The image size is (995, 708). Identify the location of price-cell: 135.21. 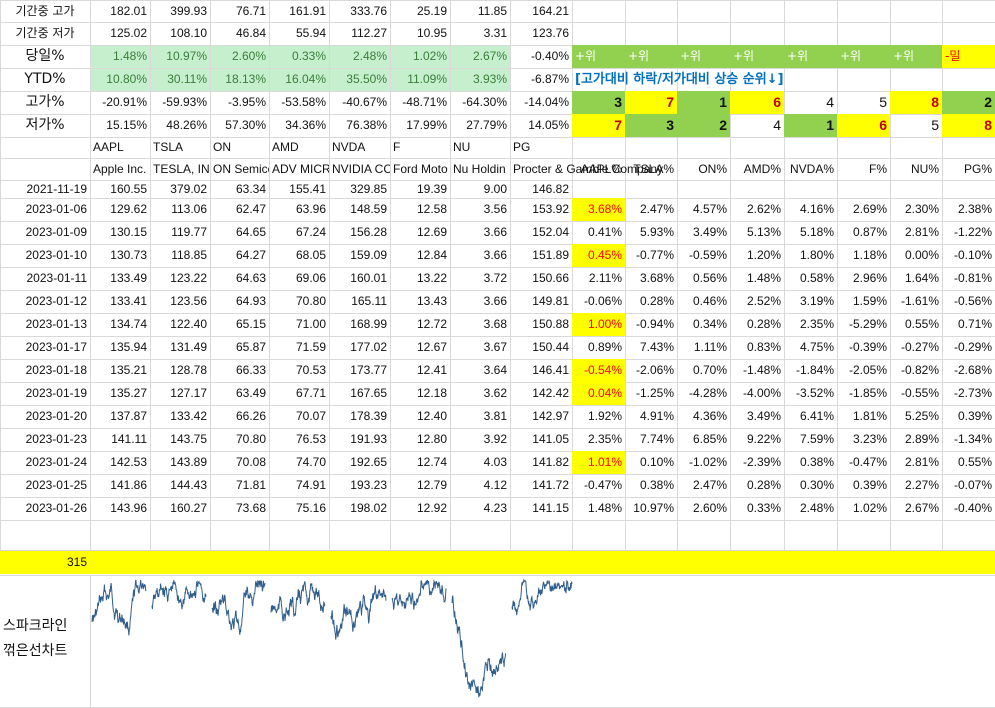
(128, 370).